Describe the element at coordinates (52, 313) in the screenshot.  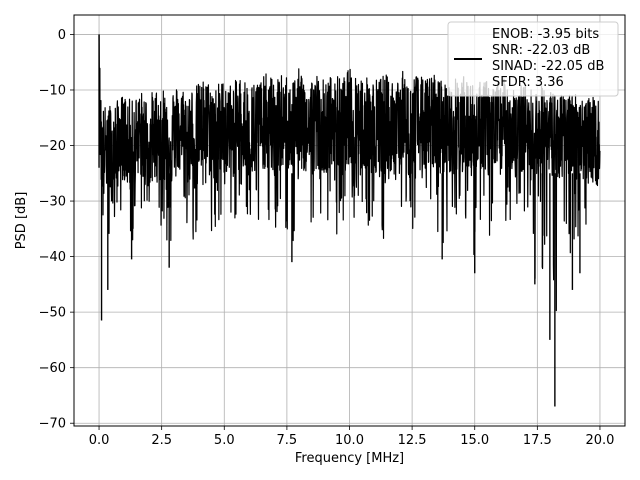
I see `y-tick-label: −50` at that location.